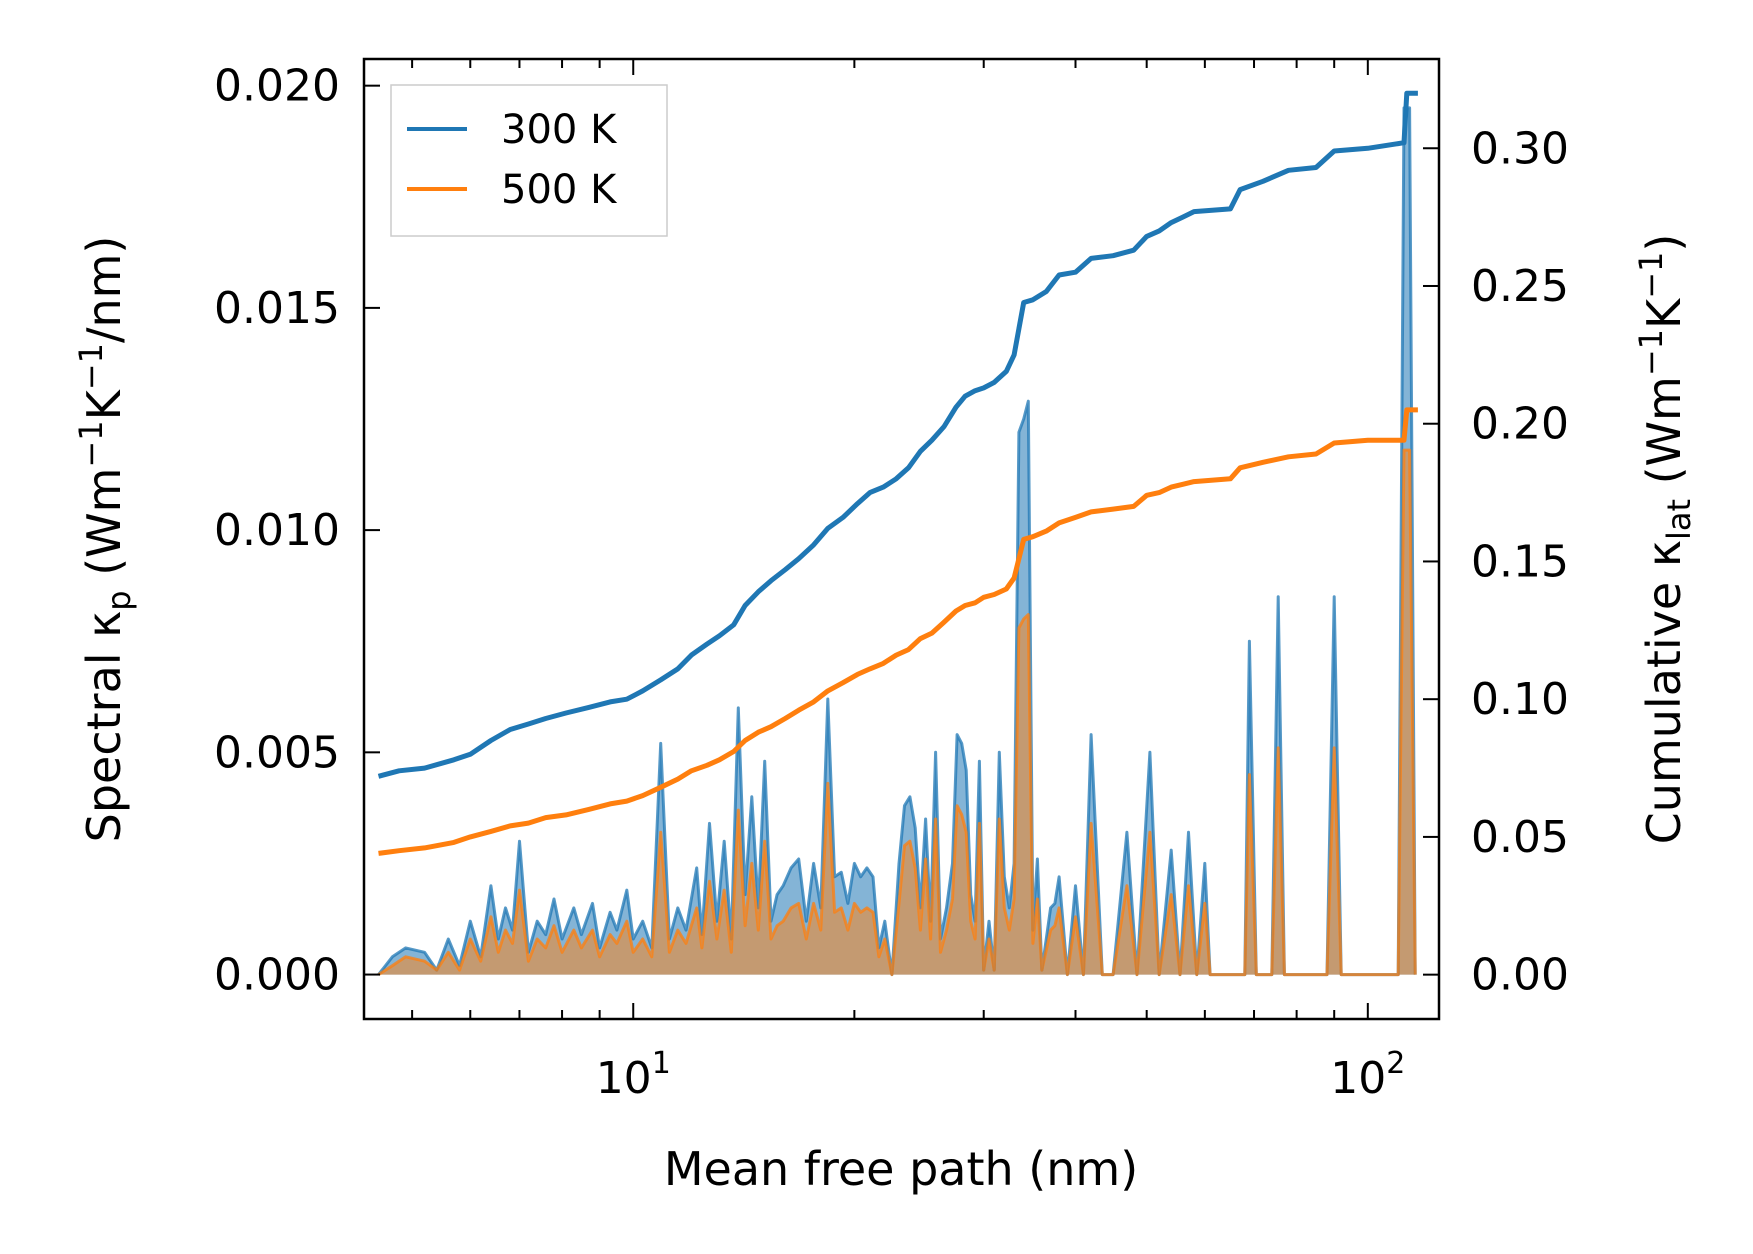 The image size is (1753, 1254). I want to click on y-left-tick-label: 0.015, so click(277, 308).